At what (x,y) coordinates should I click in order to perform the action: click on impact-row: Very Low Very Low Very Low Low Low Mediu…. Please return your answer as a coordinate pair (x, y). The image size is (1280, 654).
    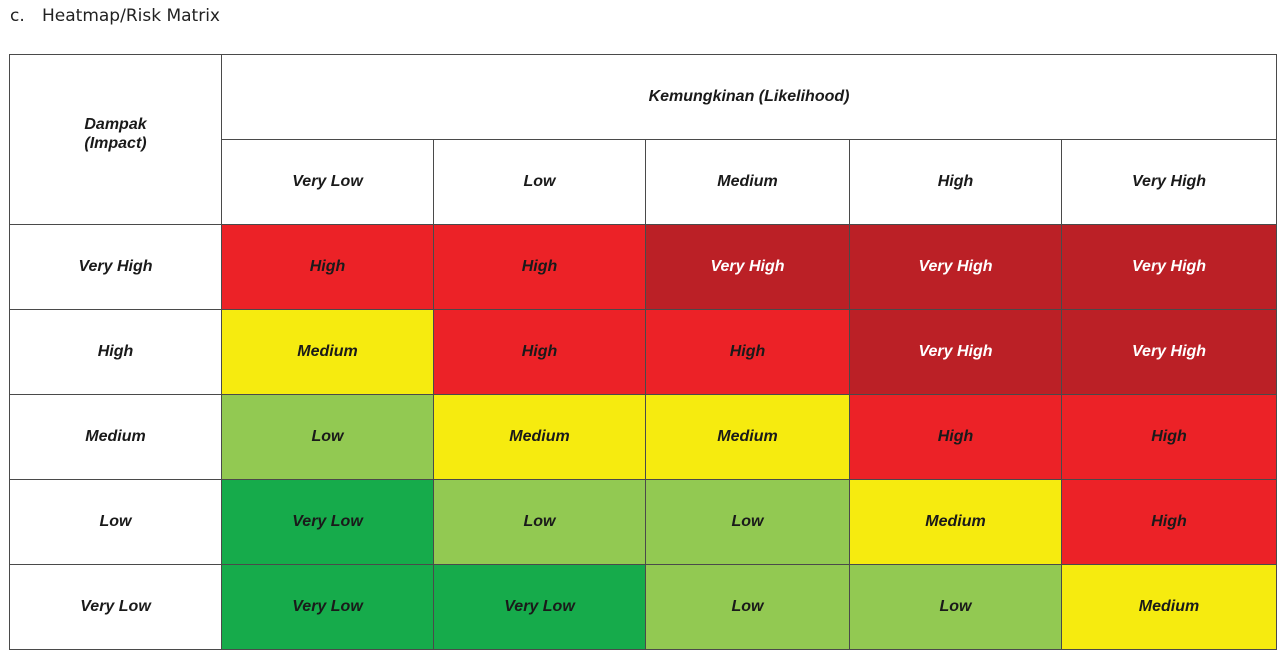
    Looking at the image, I should click on (643, 607).